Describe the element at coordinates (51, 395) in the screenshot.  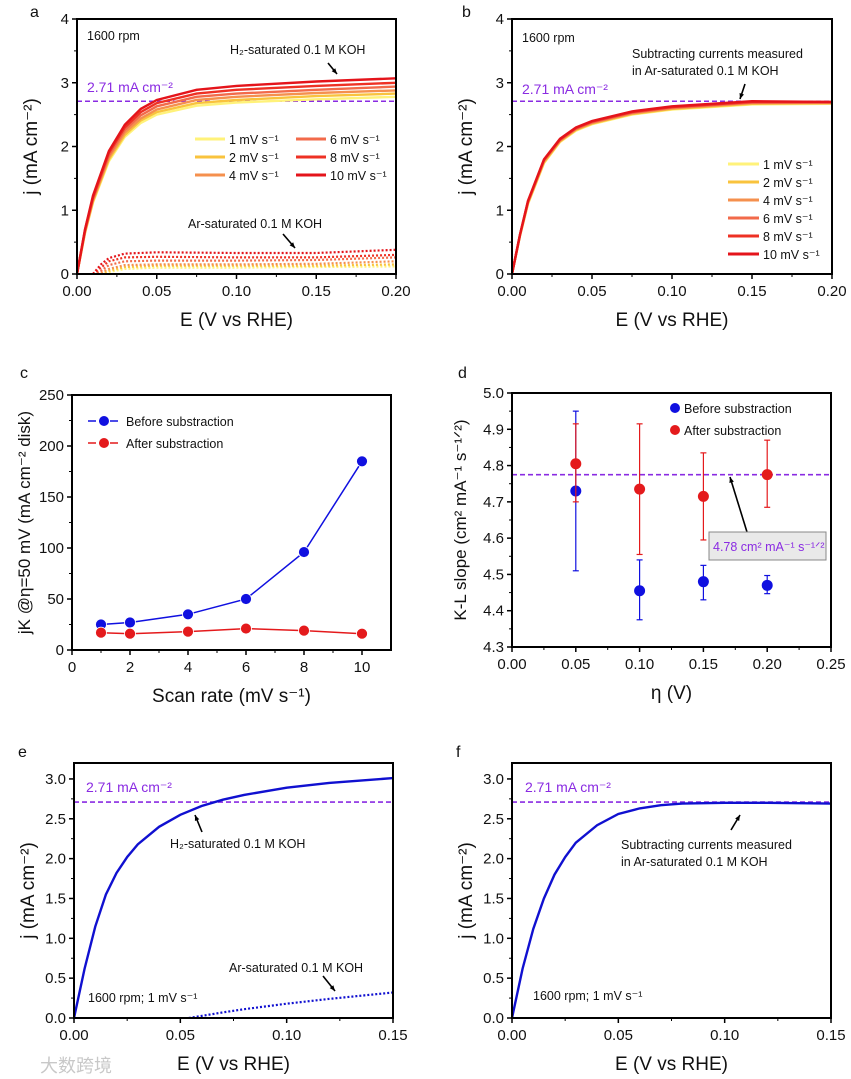
I see `y-tick-label: 250` at that location.